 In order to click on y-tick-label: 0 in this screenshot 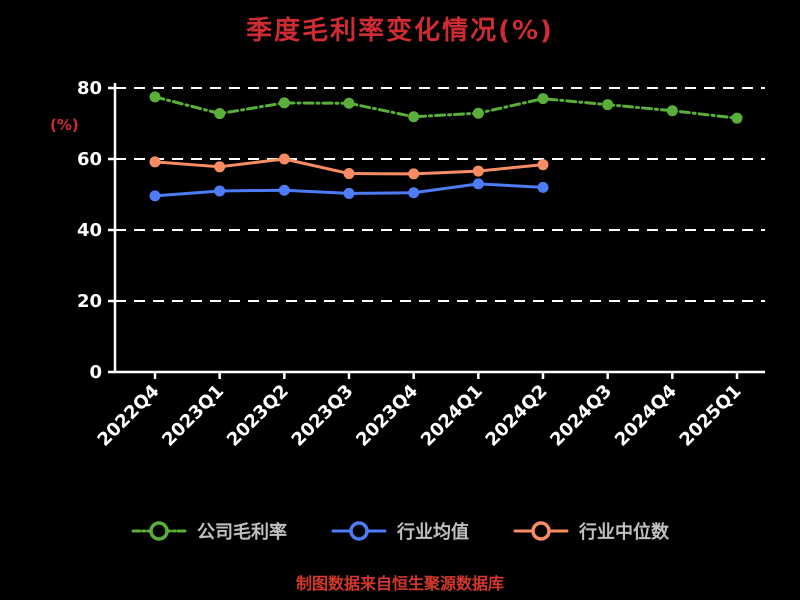, I will do `click(95, 372)`.